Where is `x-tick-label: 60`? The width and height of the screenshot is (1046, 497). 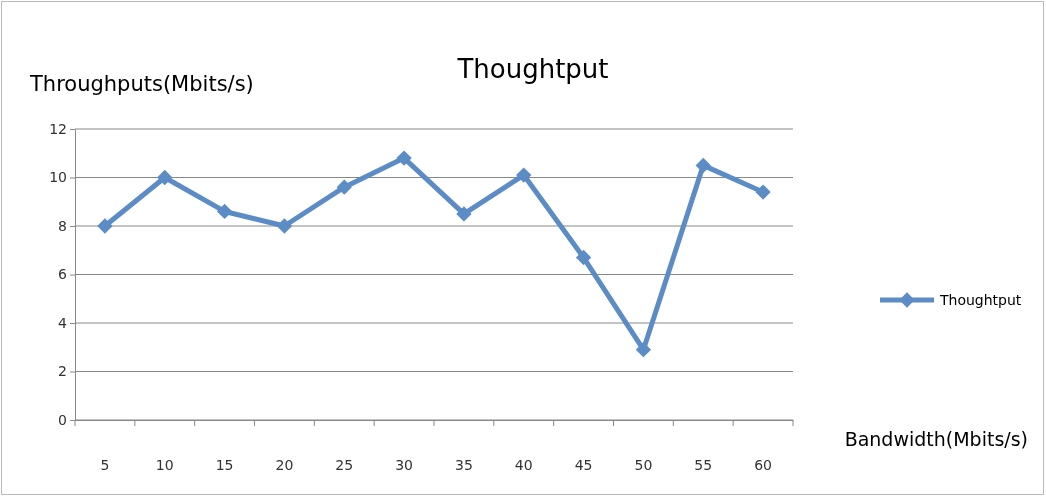 x-tick-label: 60 is located at coordinates (763, 464).